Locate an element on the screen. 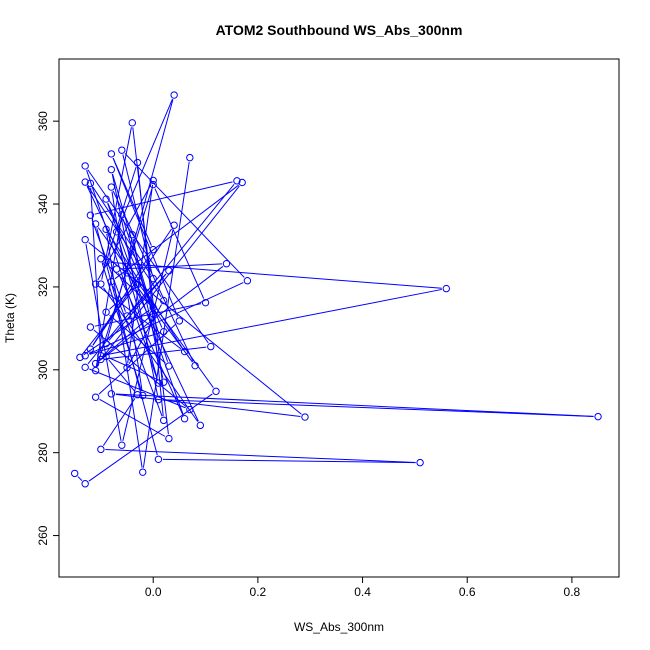 The width and height of the screenshot is (650, 650). x-tick-label: 0.6 is located at coordinates (467, 592).